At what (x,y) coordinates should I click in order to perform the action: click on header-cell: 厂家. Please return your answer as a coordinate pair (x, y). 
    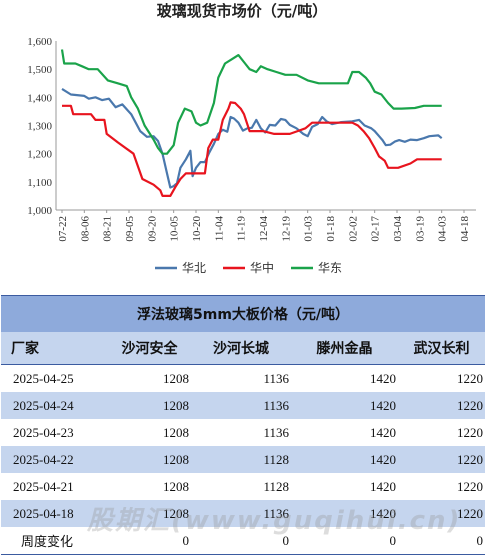
    Looking at the image, I should click on (54, 348).